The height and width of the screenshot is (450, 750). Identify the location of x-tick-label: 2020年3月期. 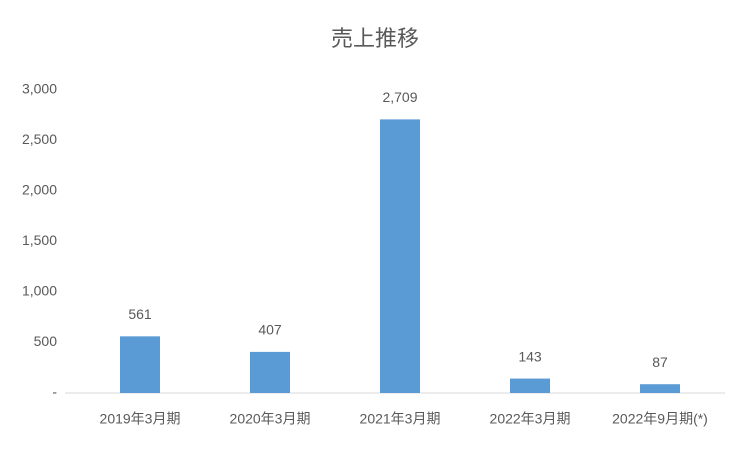
(270, 419).